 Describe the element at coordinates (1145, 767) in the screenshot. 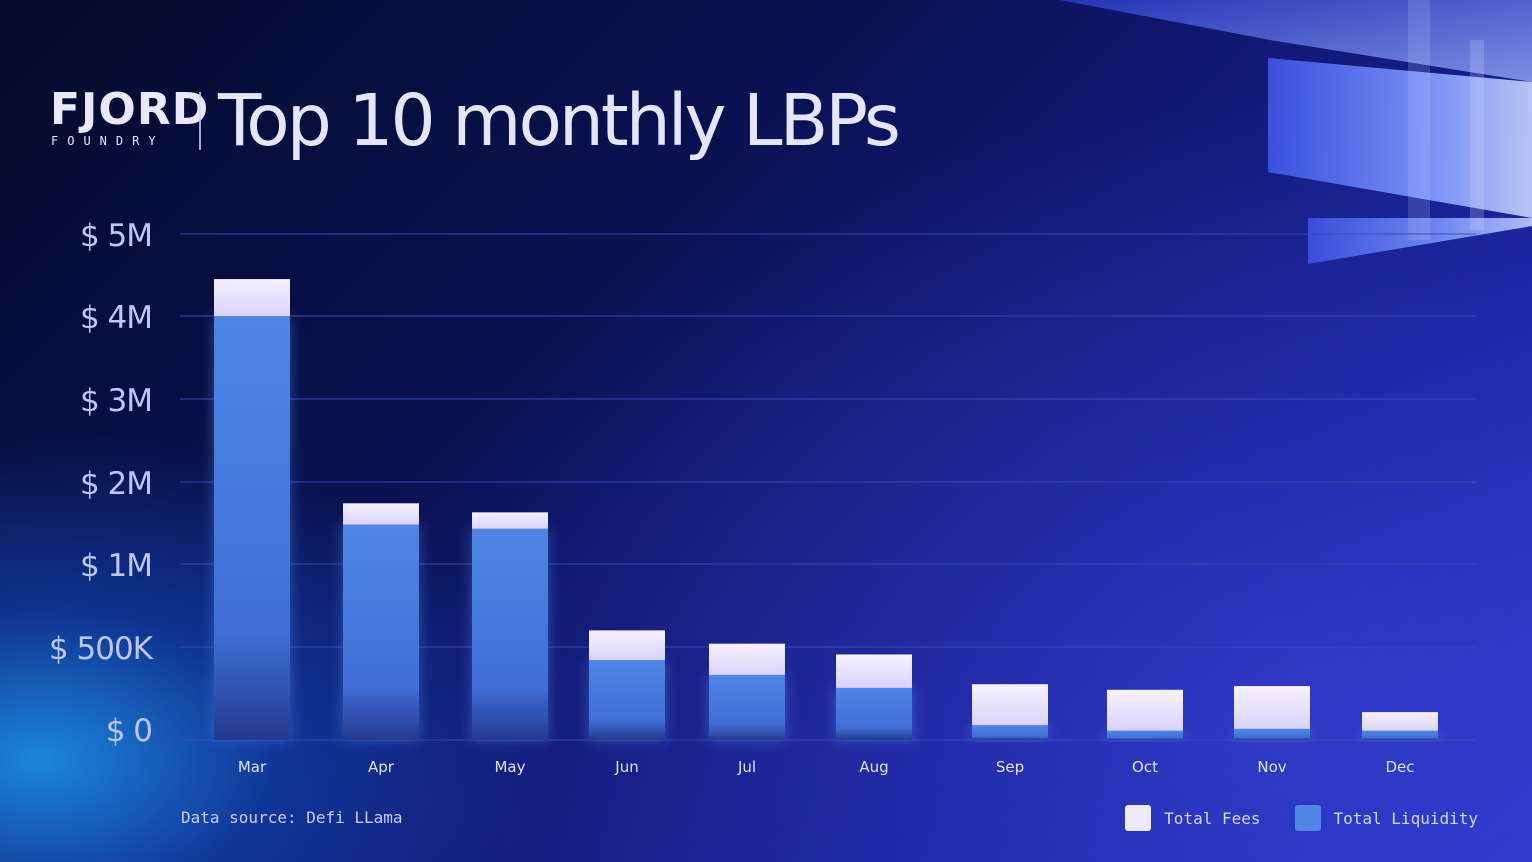

I see `x-tick-label: Oct` at that location.